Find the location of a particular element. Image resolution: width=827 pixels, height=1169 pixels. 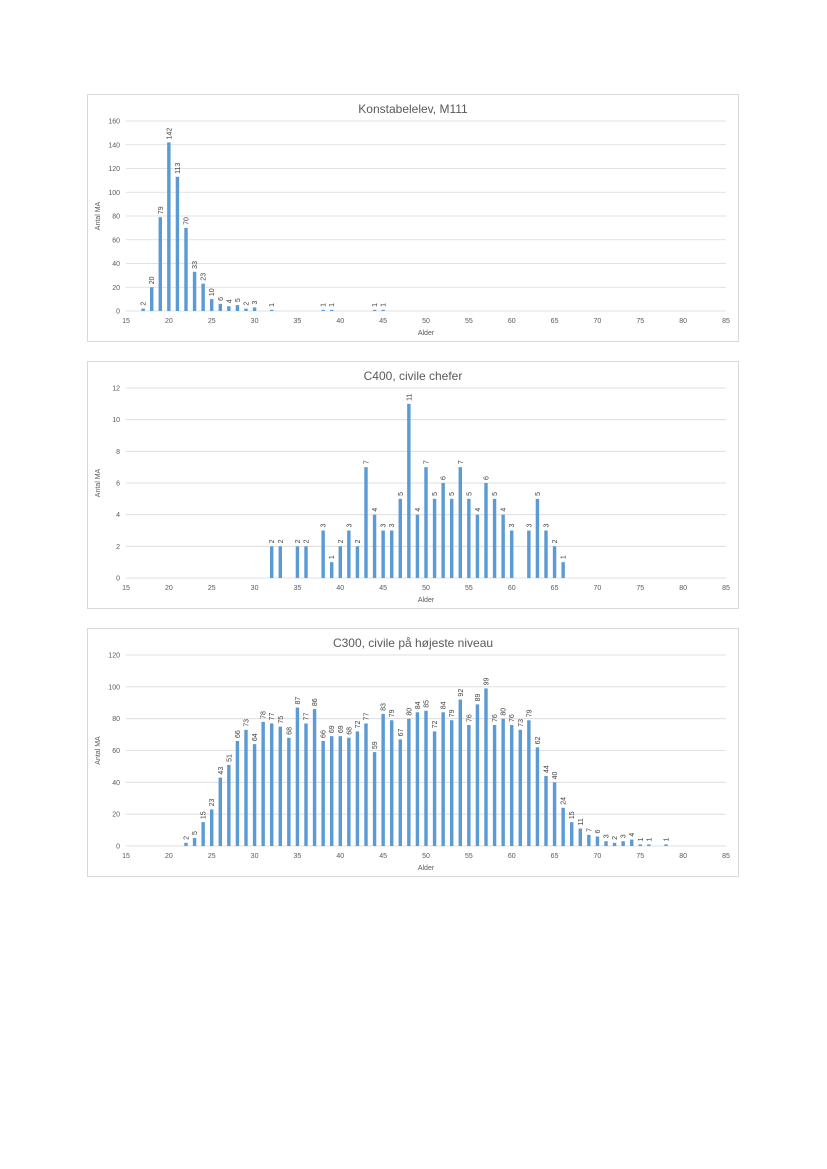

y-tick-label: 4 is located at coordinates (118, 515).